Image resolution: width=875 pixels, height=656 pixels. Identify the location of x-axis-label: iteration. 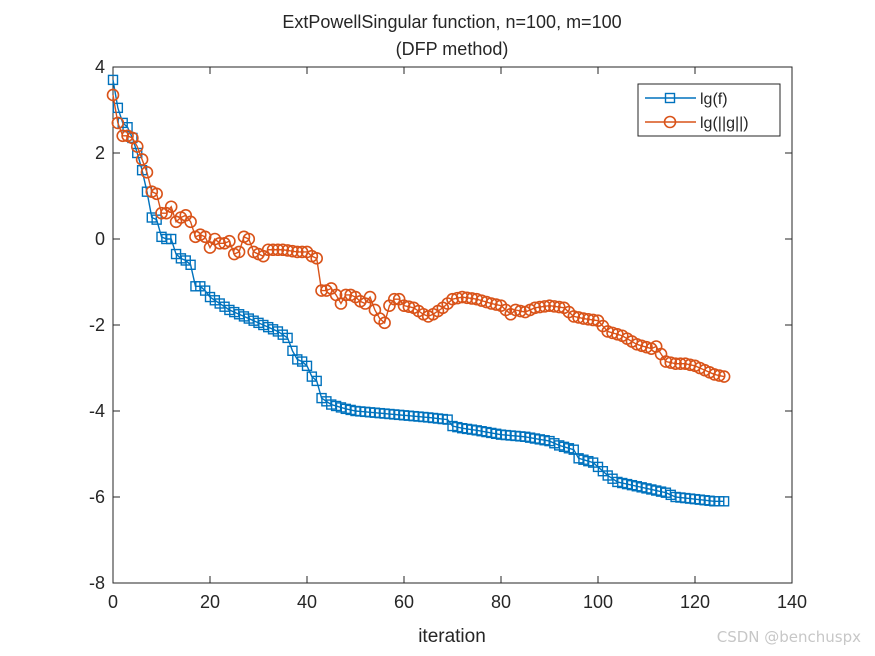
(452, 636).